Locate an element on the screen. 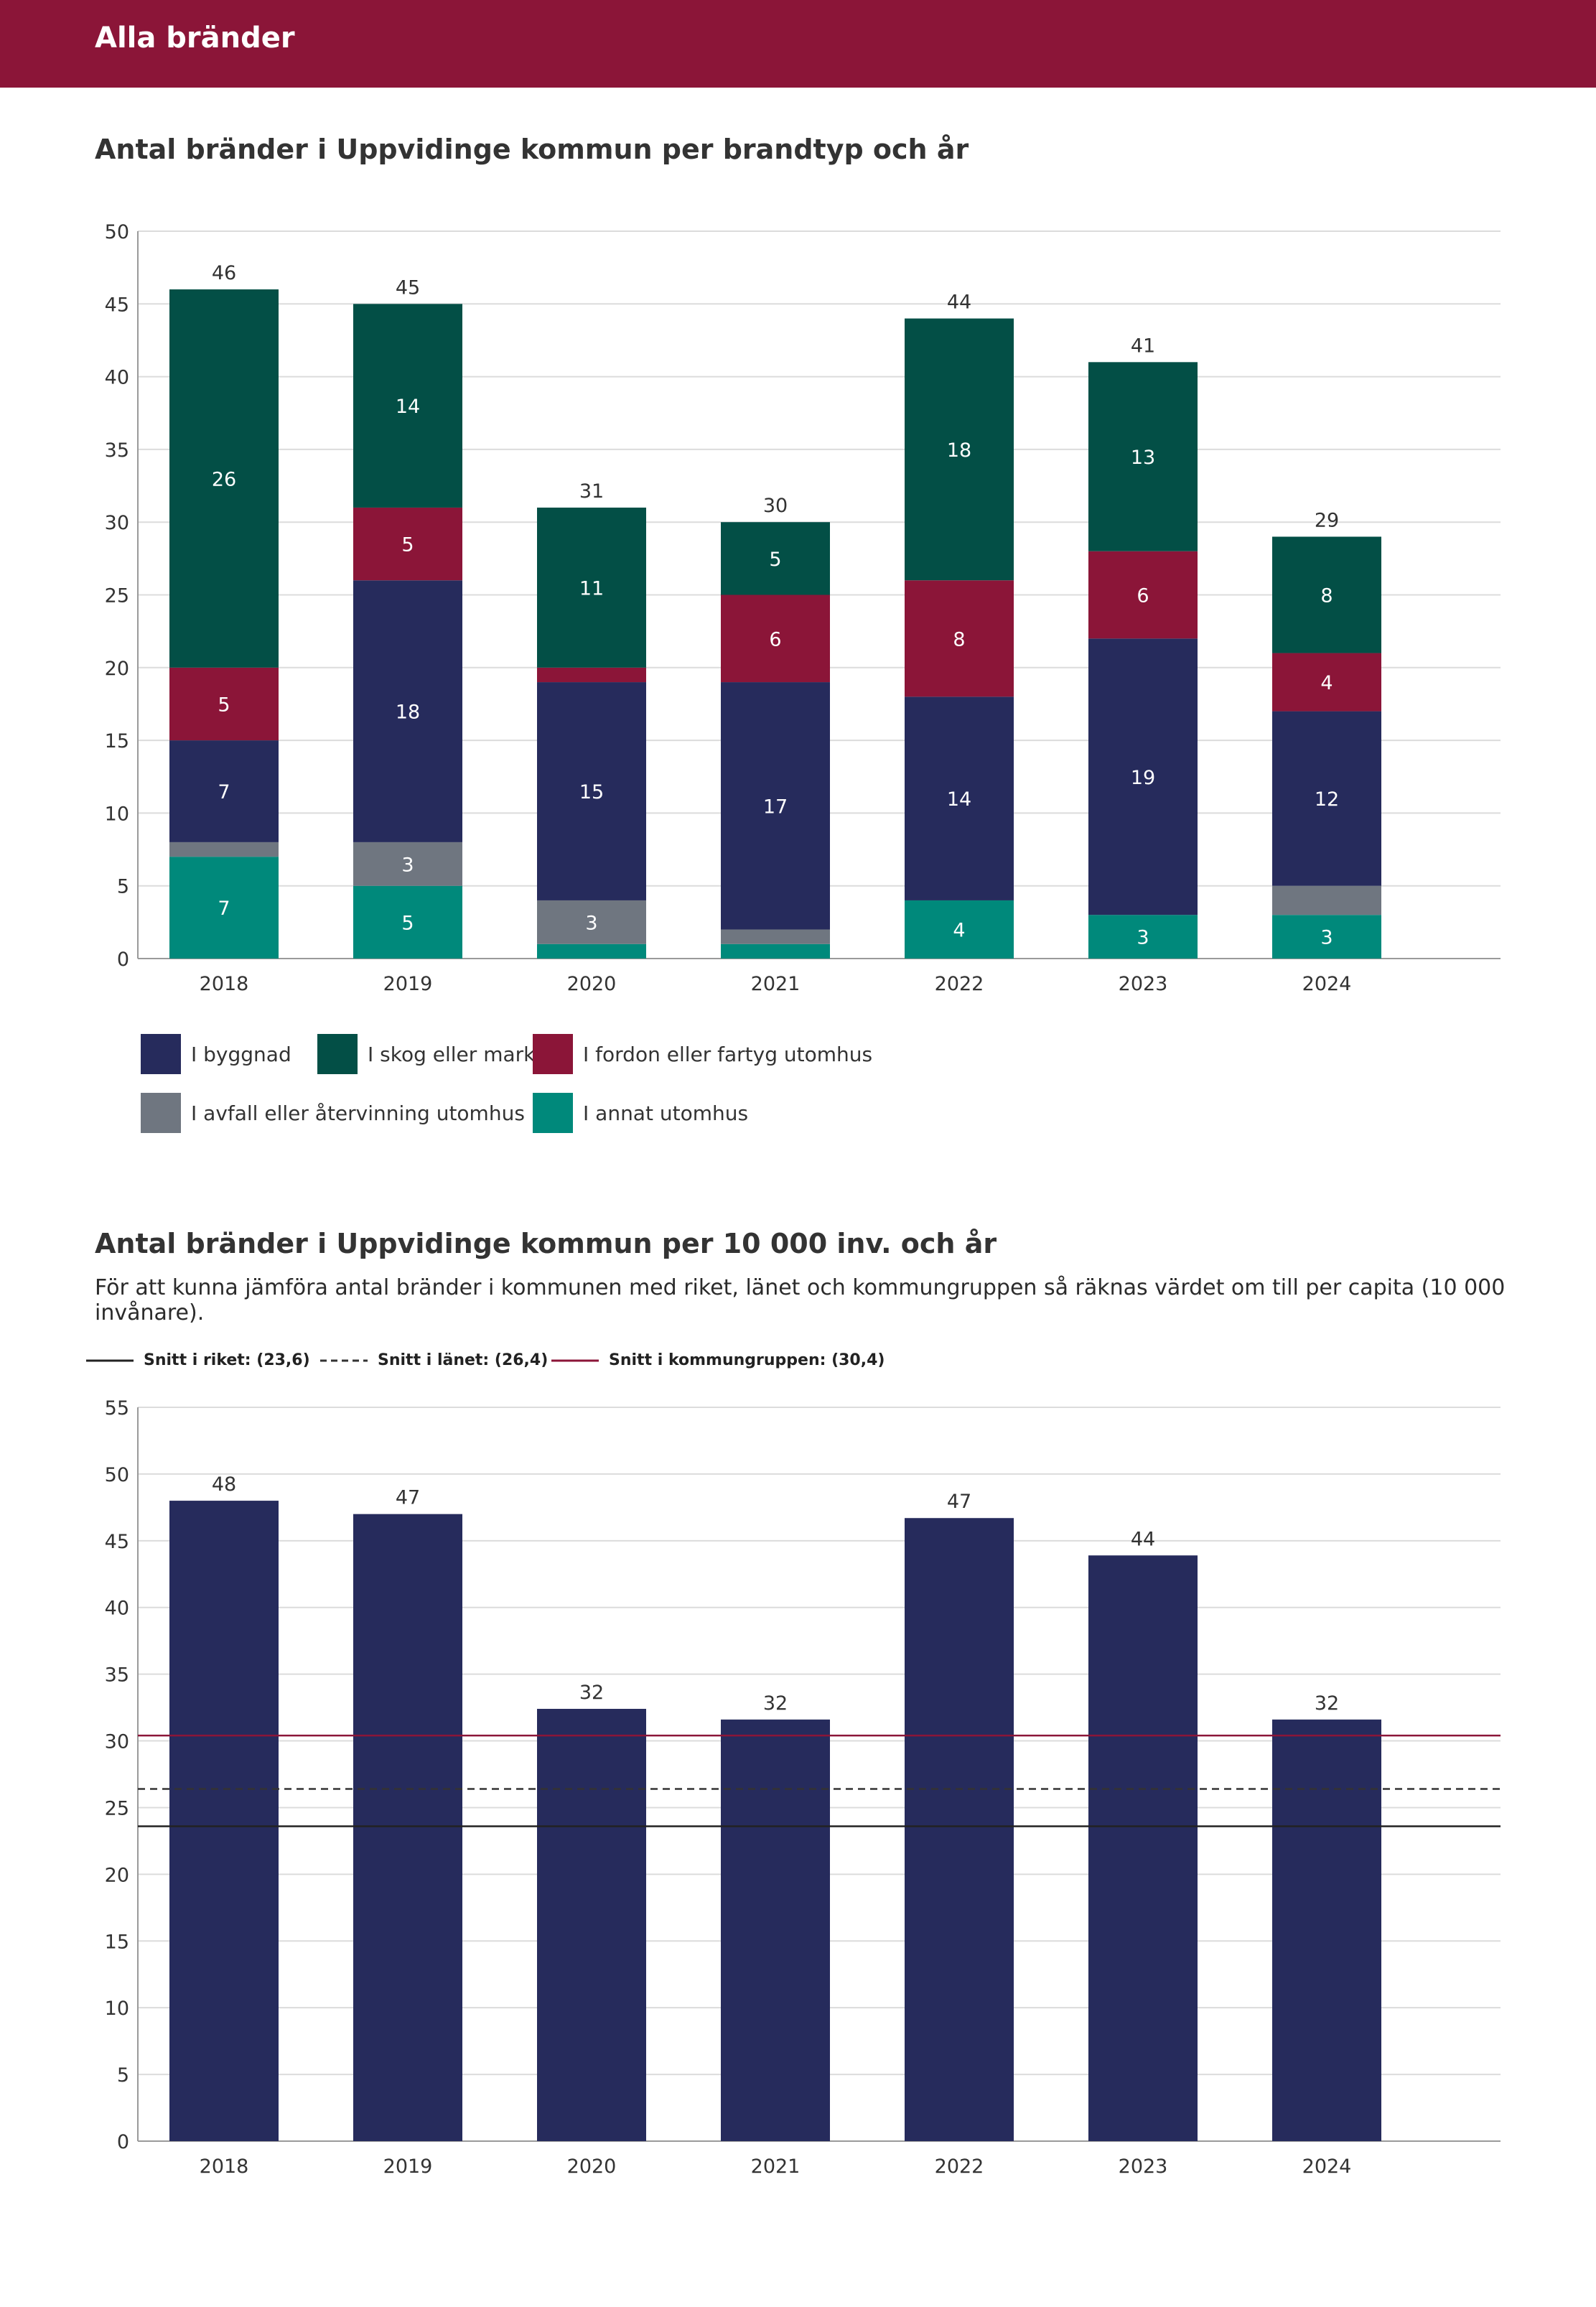 The image size is (1596, 2307). x-tick-label: 2020 is located at coordinates (592, 984).